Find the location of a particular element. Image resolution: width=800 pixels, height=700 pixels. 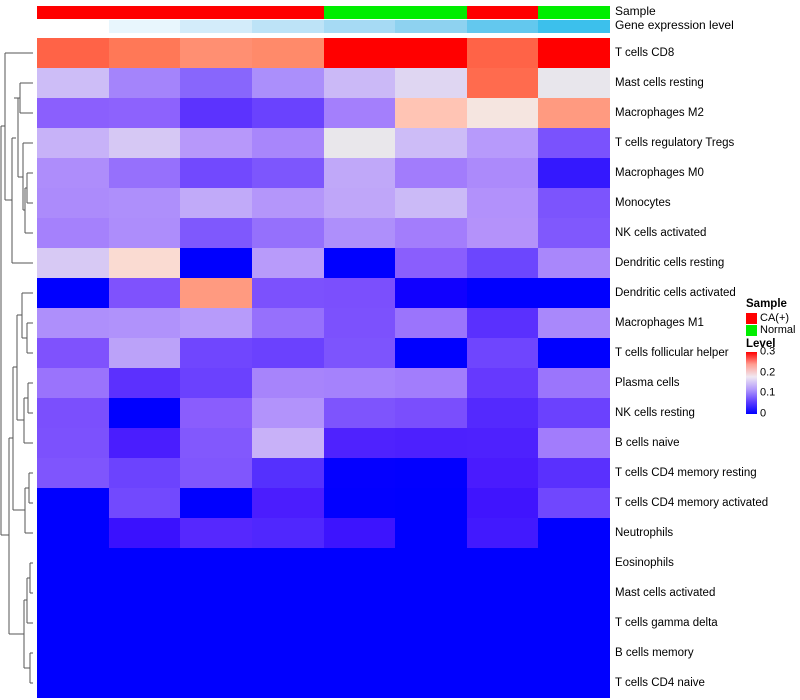

sample-legend-item: CA(+) is located at coordinates (770, 318).